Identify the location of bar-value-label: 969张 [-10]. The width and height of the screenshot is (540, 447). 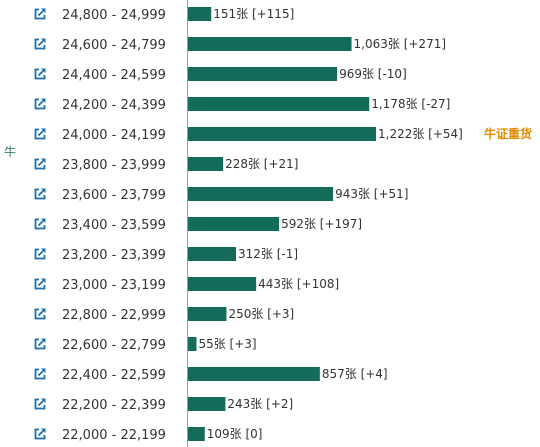
(373, 74).